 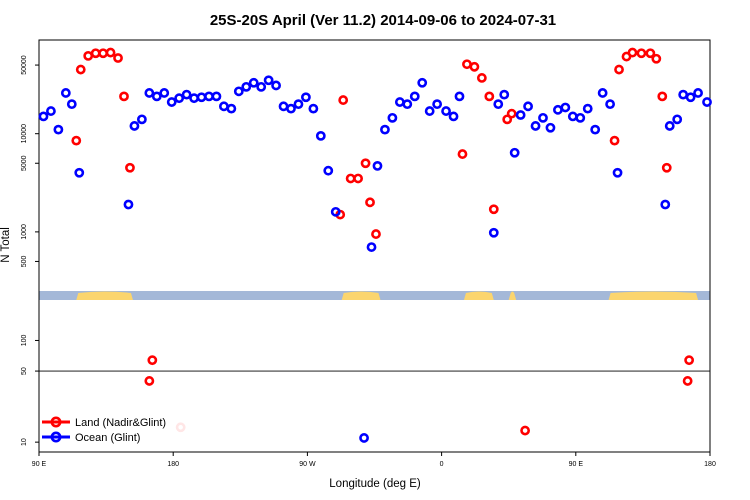 I want to click on y-tick-label: 10, so click(x=24, y=442).